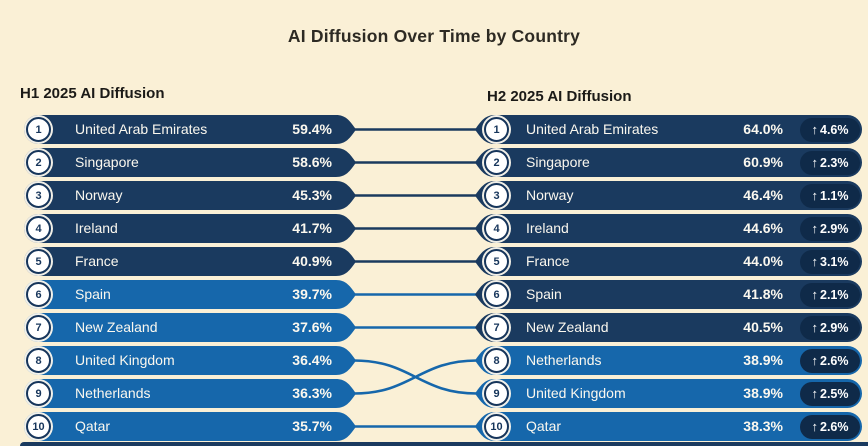 The width and height of the screenshot is (868, 446). I want to click on value-label: 60.9%, so click(763, 162).